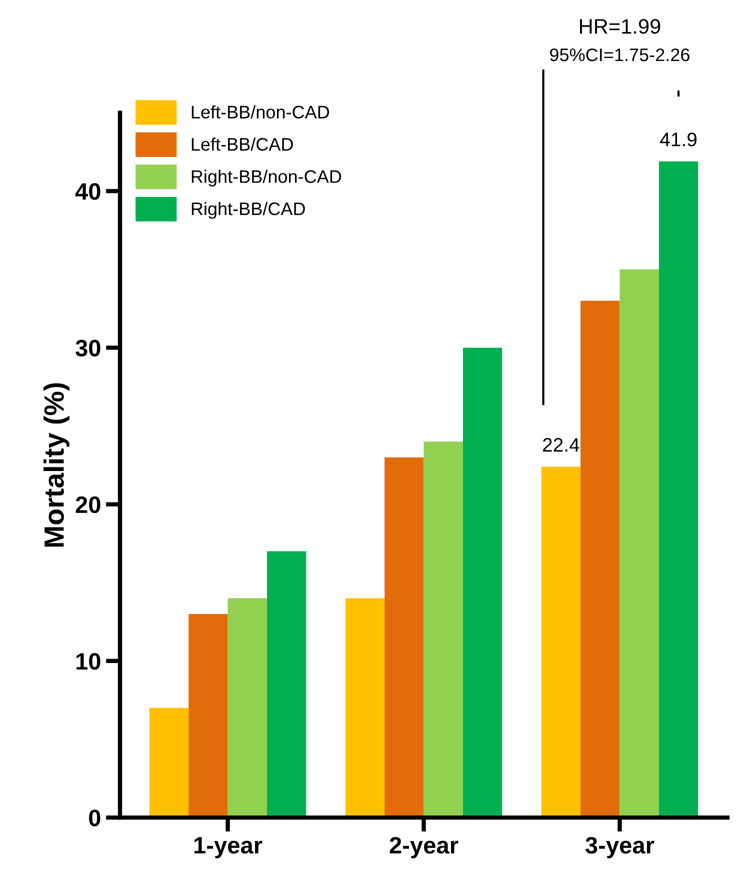  What do you see at coordinates (261, 112) in the screenshot?
I see `legend-label: Left-BB/non-CAD` at bounding box center [261, 112].